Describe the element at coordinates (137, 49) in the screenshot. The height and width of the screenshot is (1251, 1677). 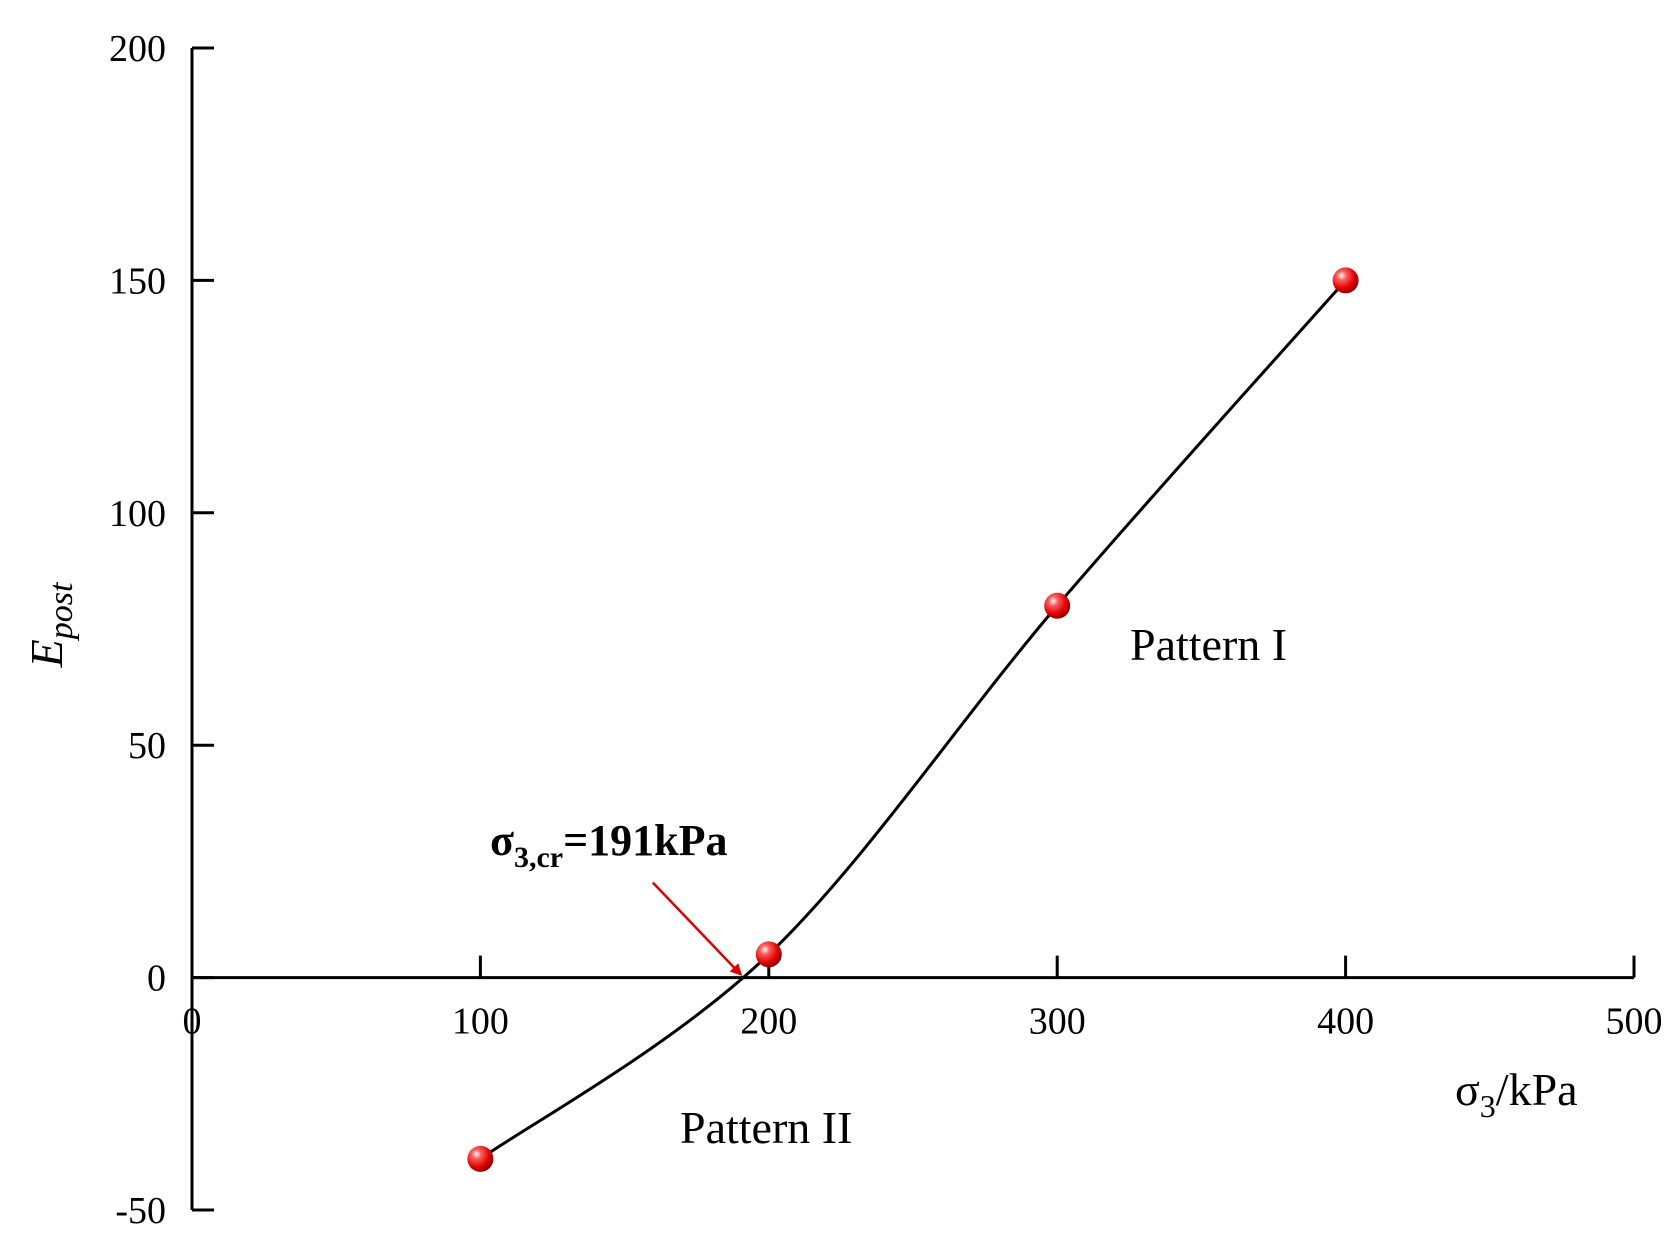
I see `y-tick-label: 200` at that location.